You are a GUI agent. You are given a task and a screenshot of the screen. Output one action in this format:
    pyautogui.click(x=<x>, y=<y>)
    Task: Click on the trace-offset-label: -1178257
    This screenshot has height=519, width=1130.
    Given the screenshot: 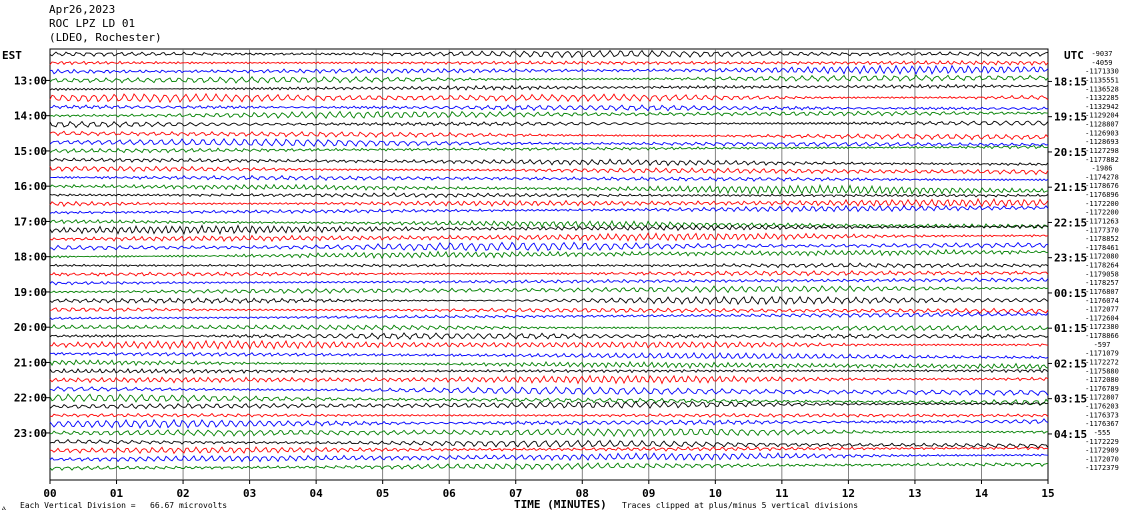 What is the action you would take?
    pyautogui.click(x=1102, y=283)
    